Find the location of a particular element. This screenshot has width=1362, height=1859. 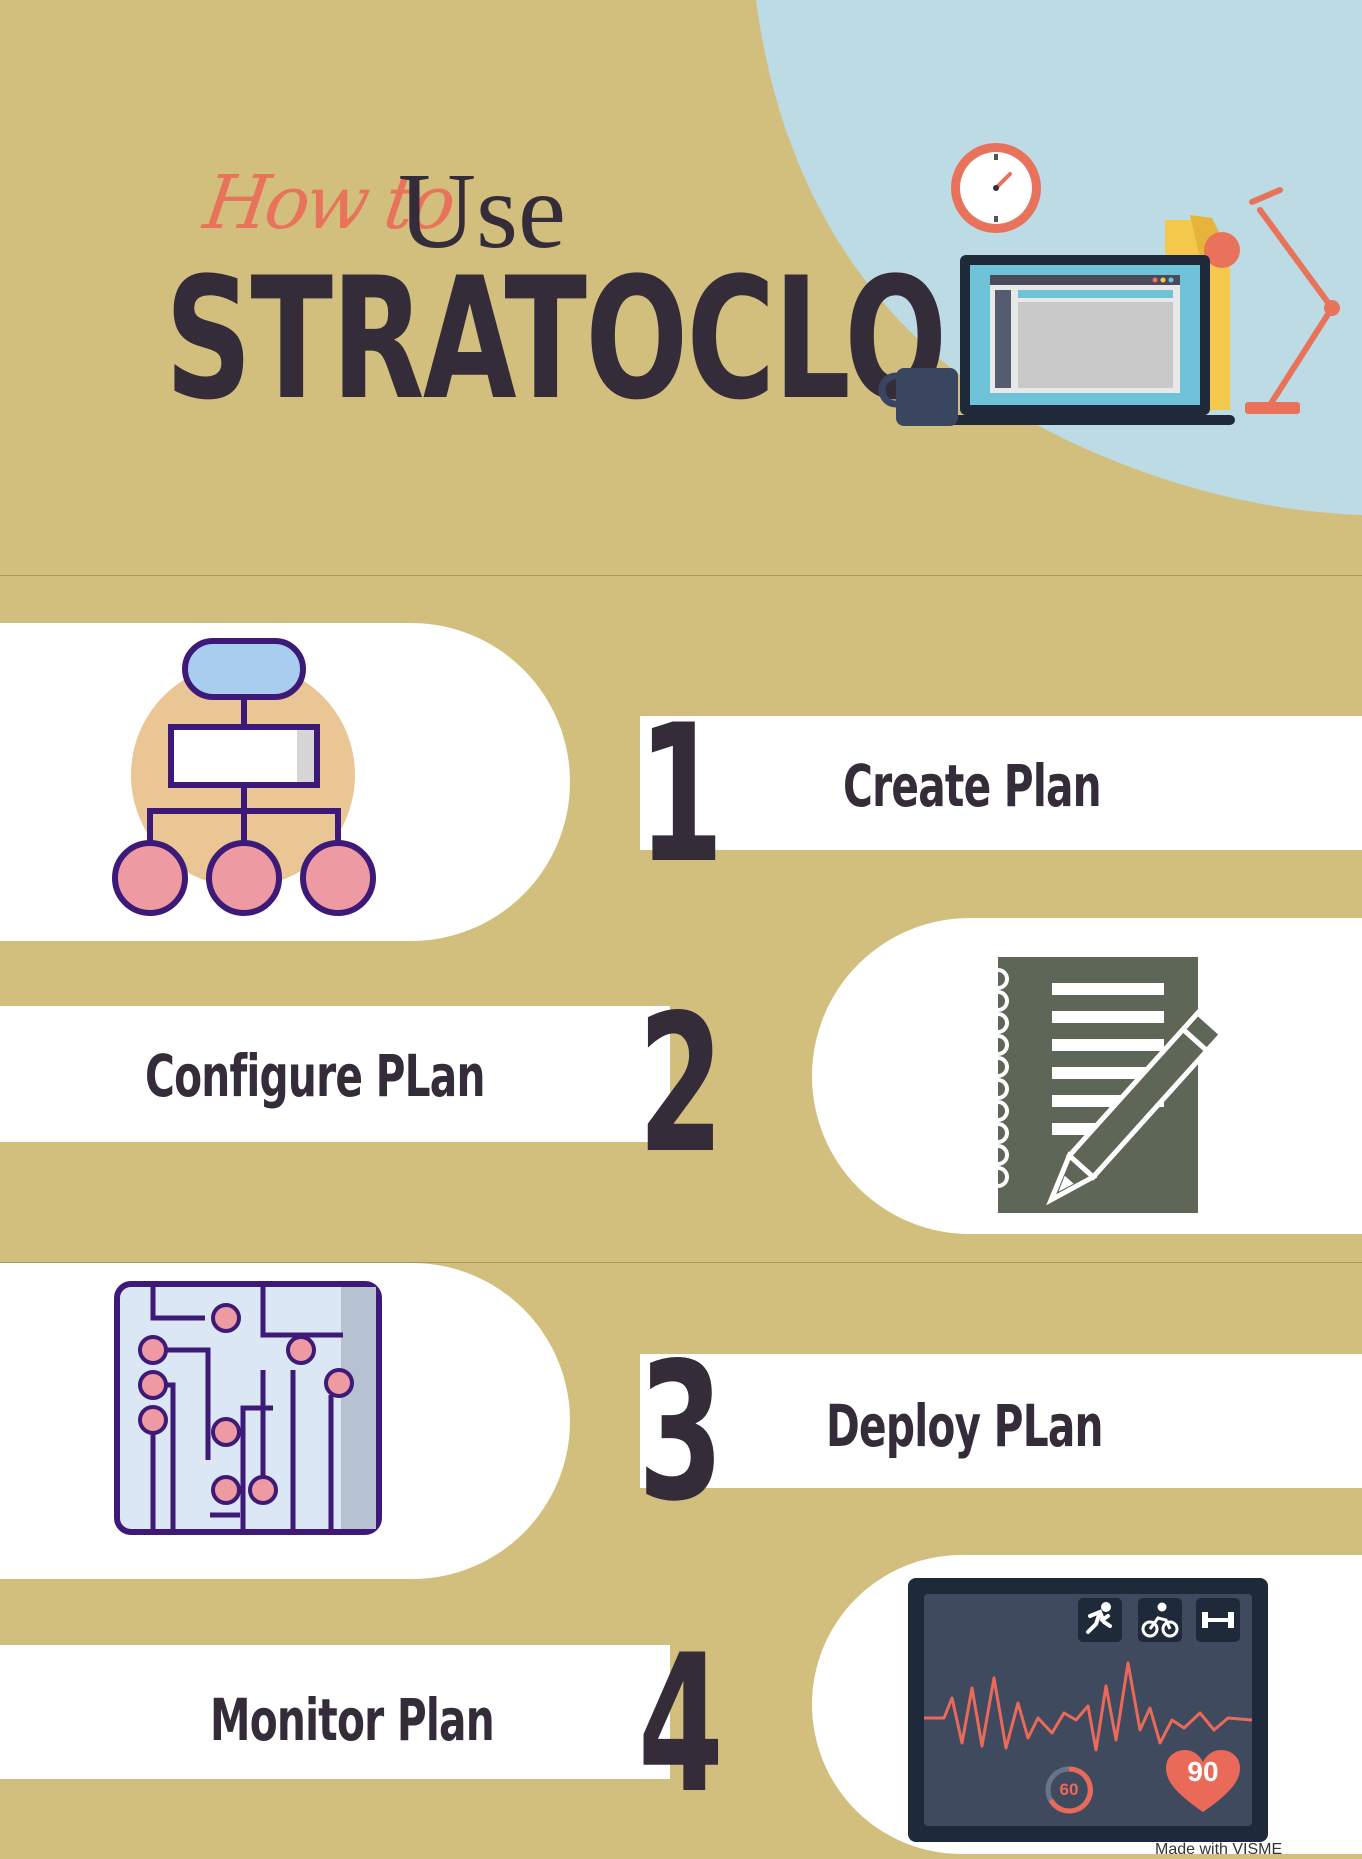

speed-value: 60 is located at coordinates (1069, 1789).